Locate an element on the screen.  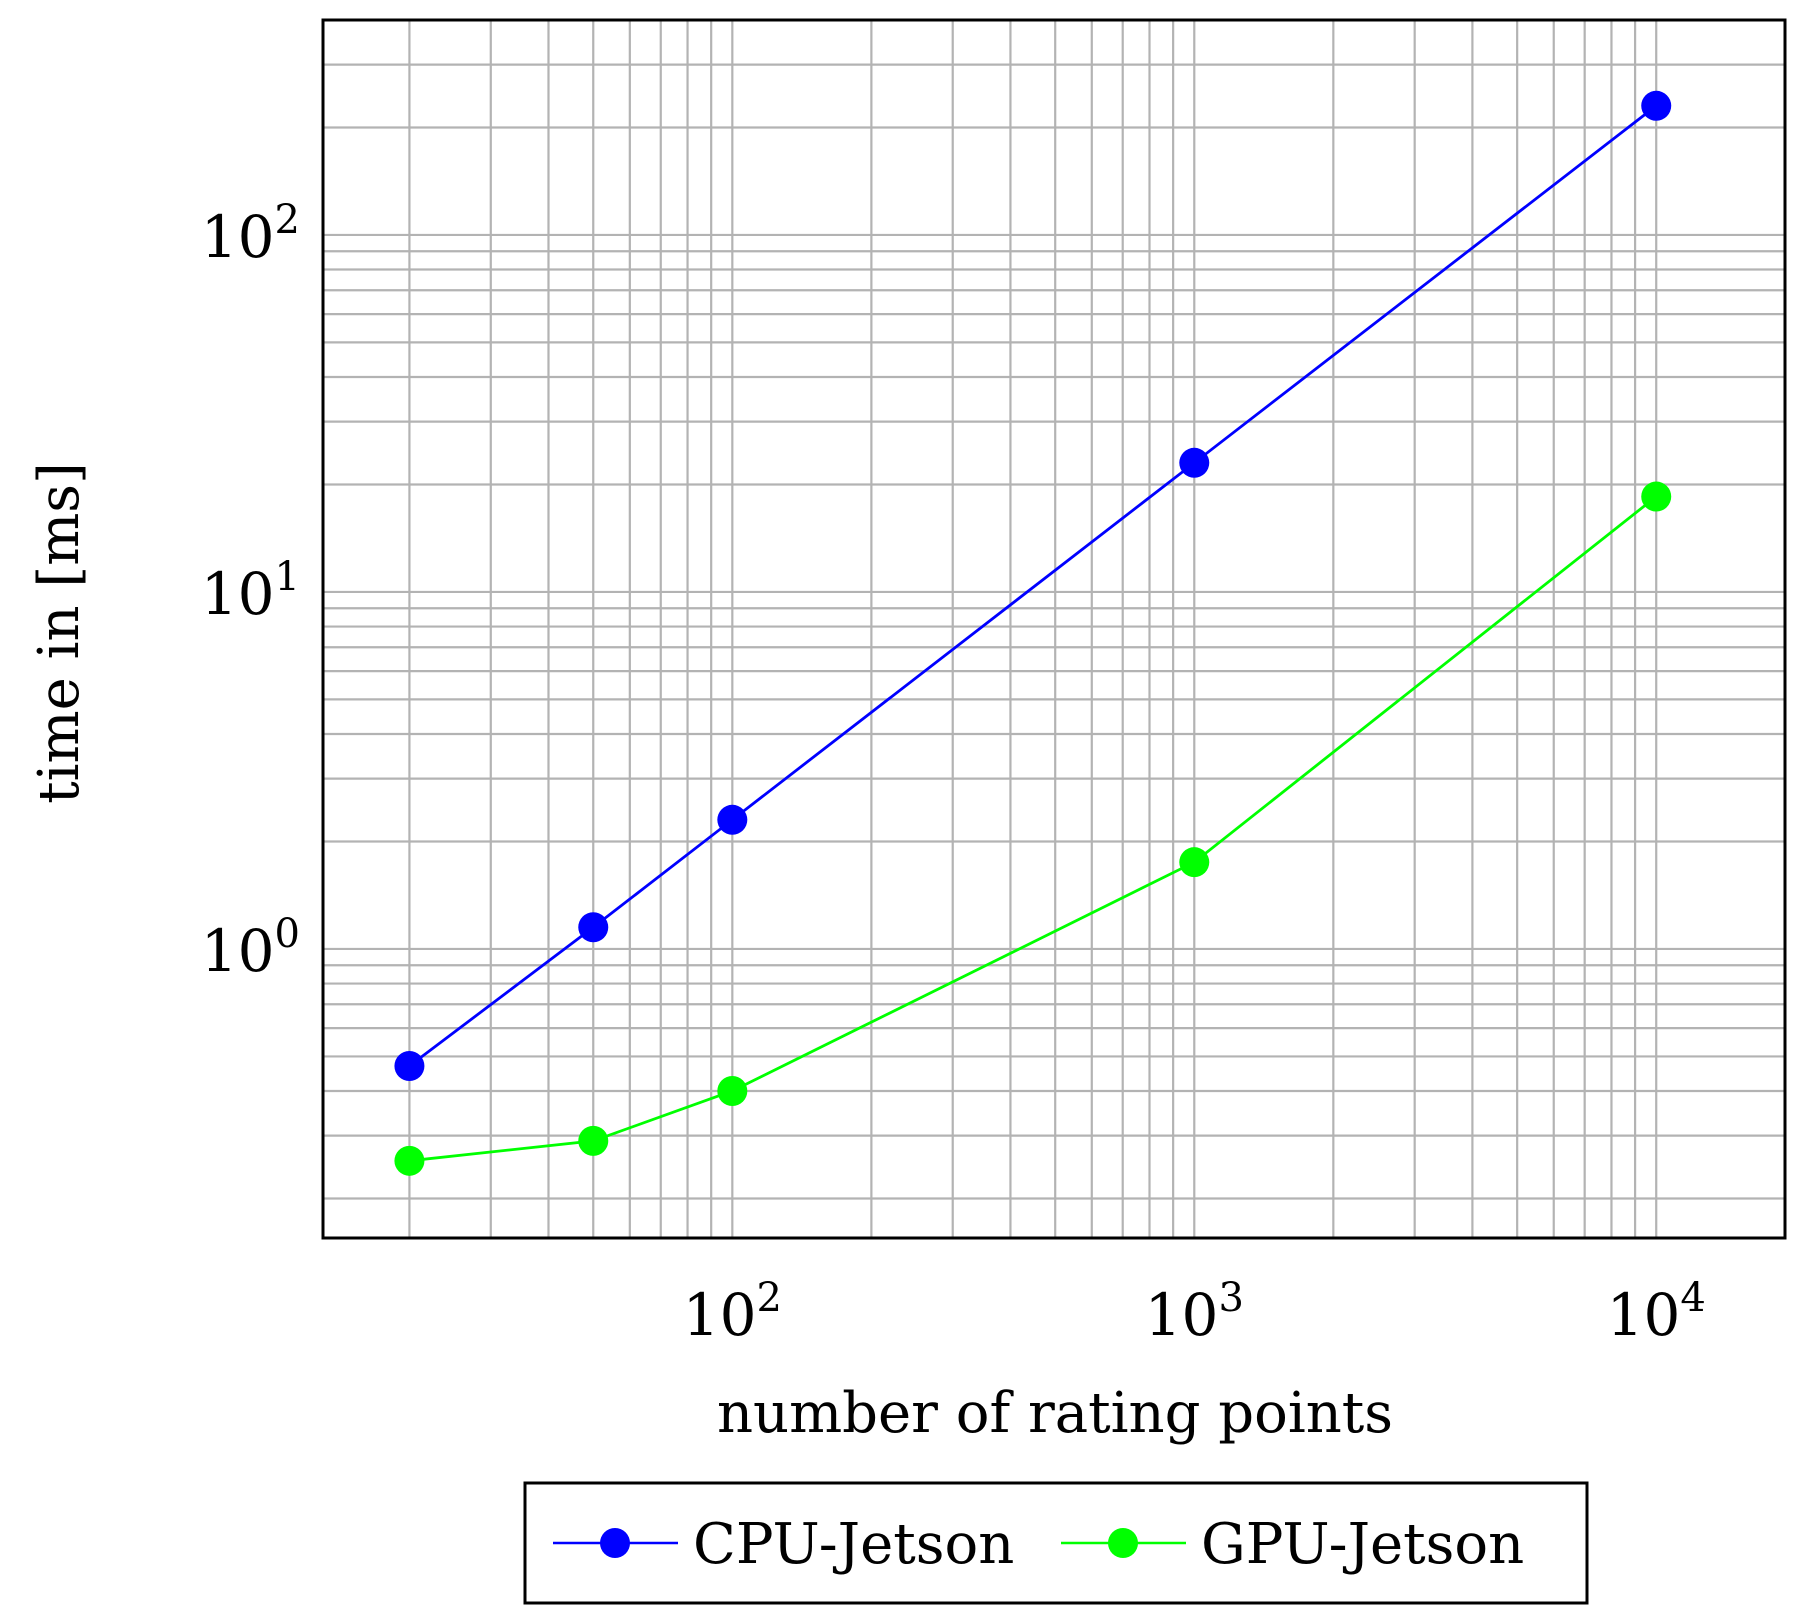
x-axis-label: number of rating points is located at coordinates (1055, 1413).